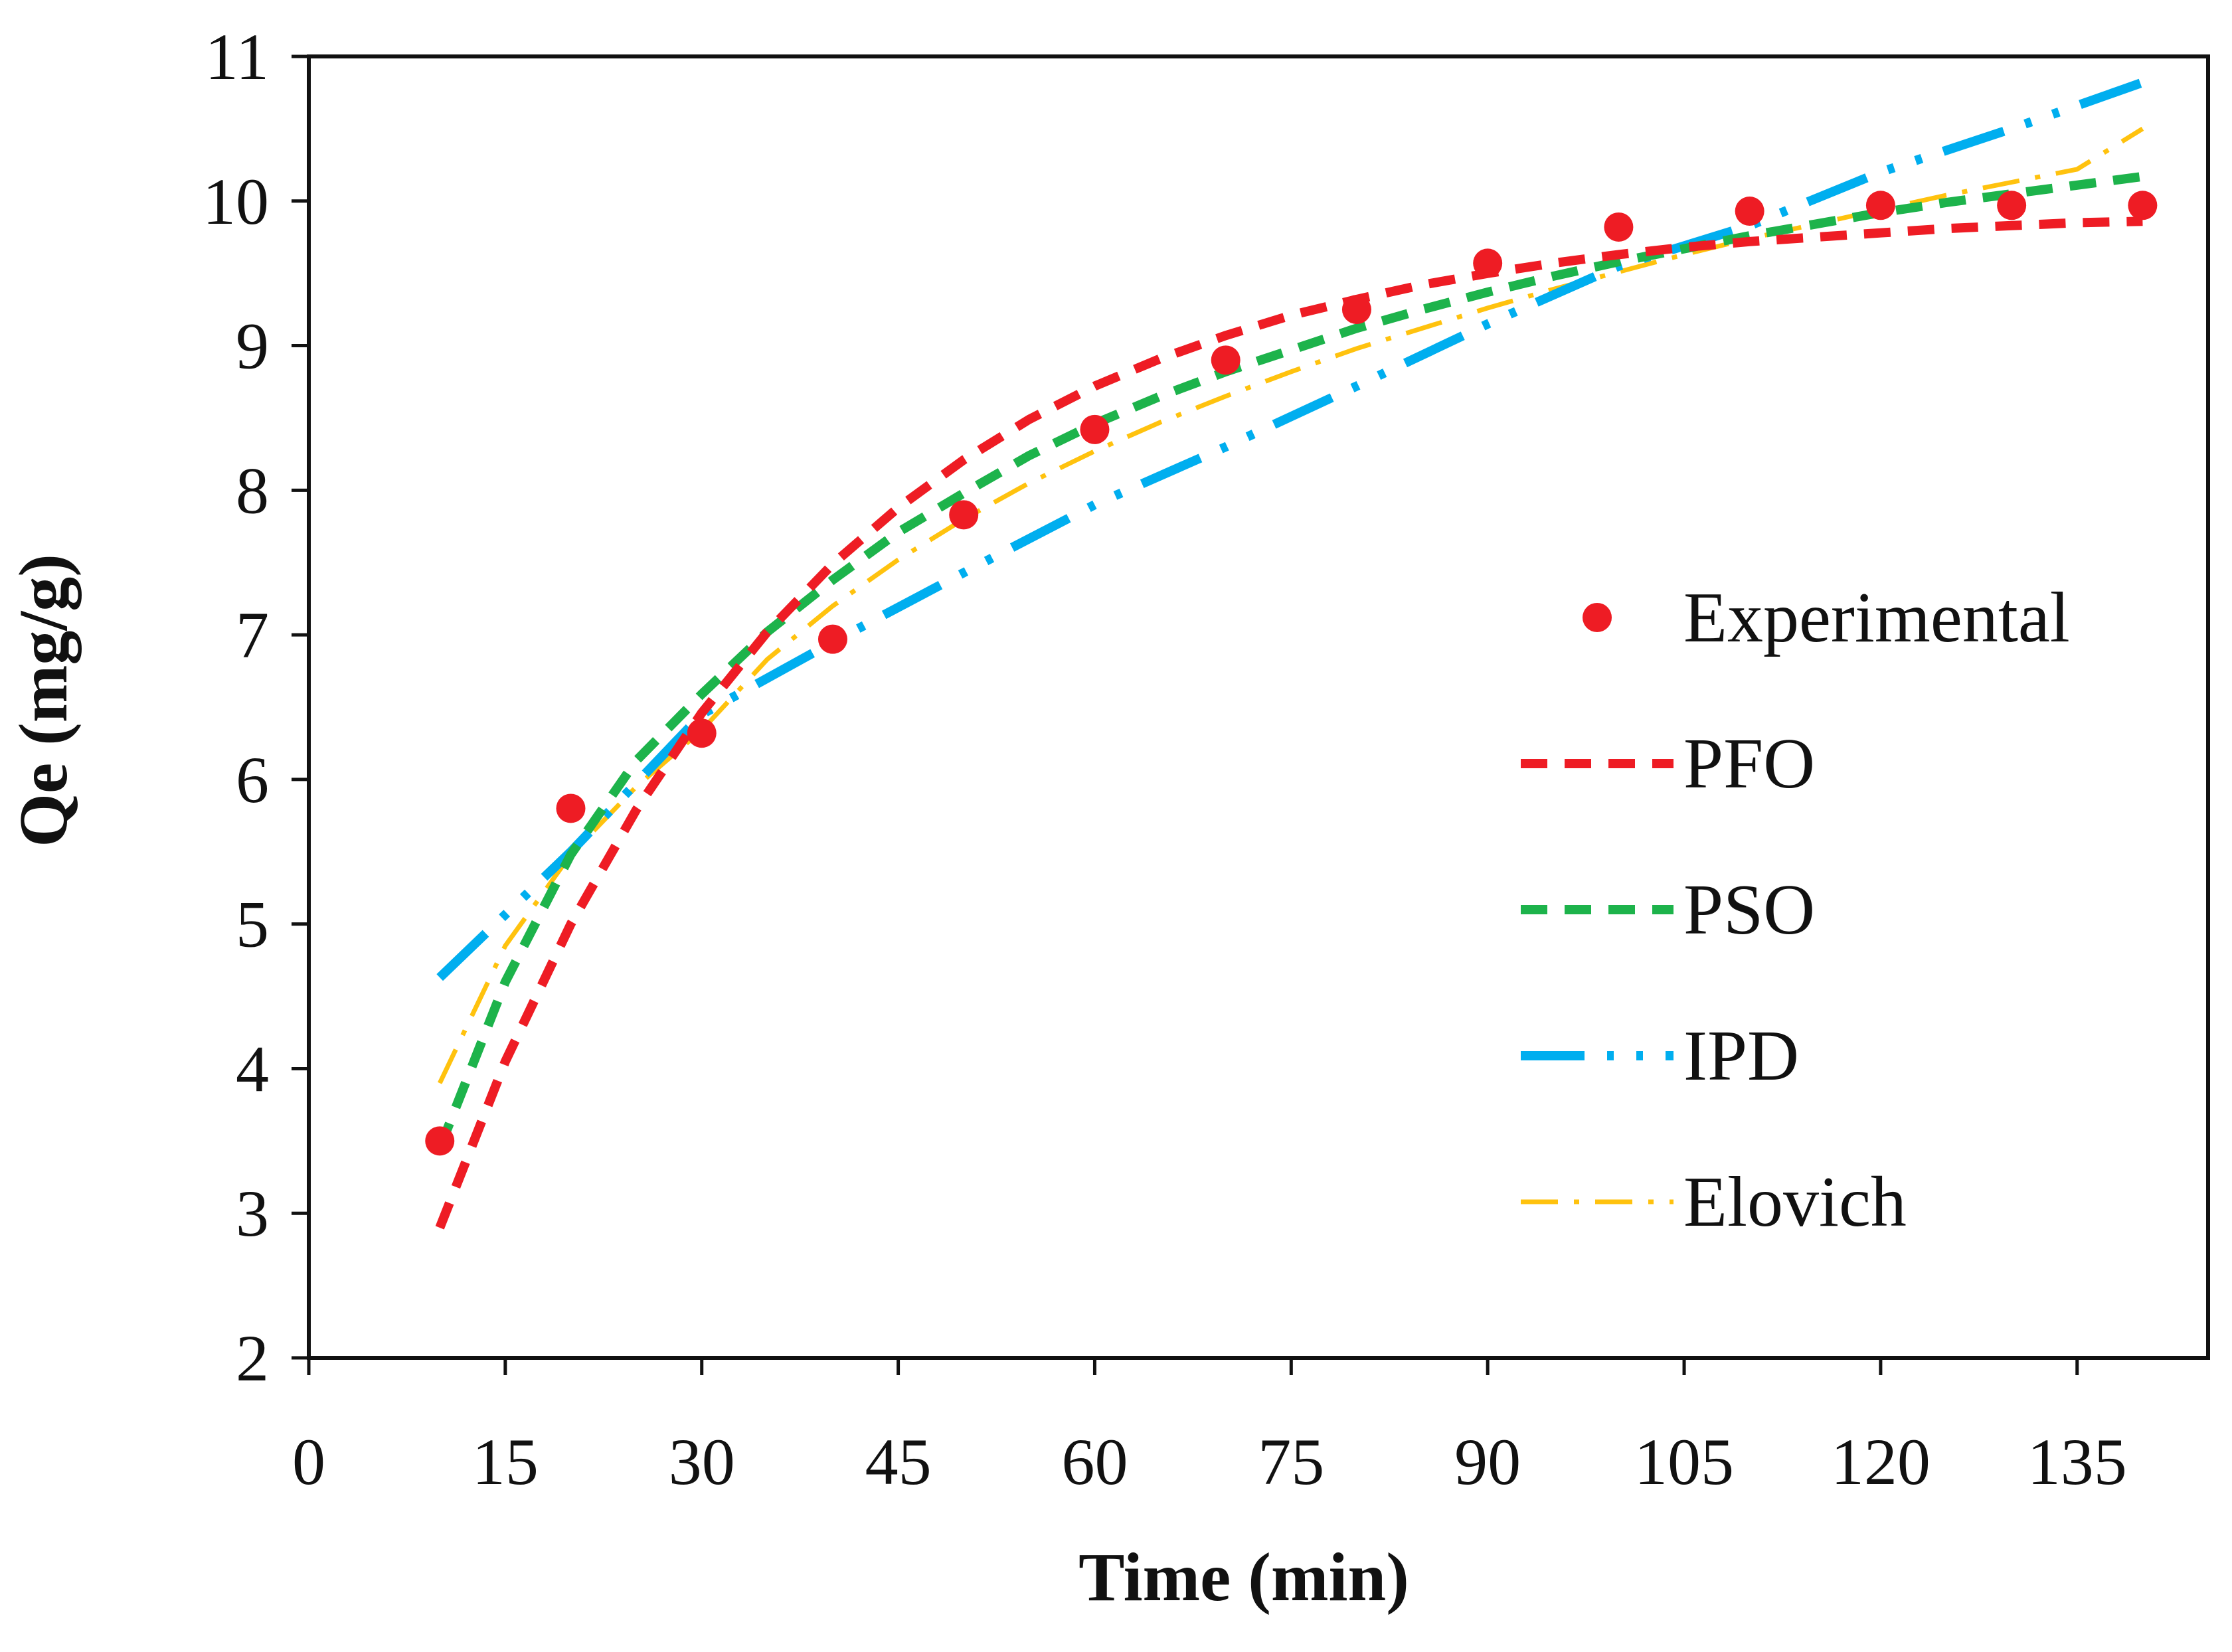 The image size is (2232, 1652). I want to click on x-tick-label: 75, so click(1291, 1462).